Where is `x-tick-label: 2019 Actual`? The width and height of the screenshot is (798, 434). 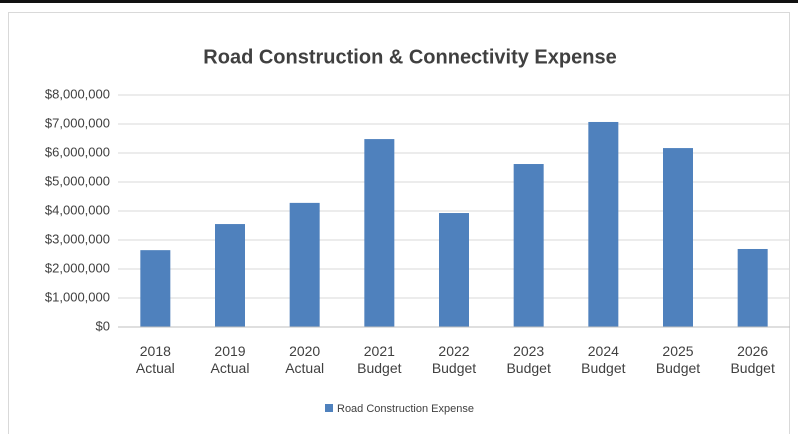 x-tick-label: 2019 Actual is located at coordinates (230, 359).